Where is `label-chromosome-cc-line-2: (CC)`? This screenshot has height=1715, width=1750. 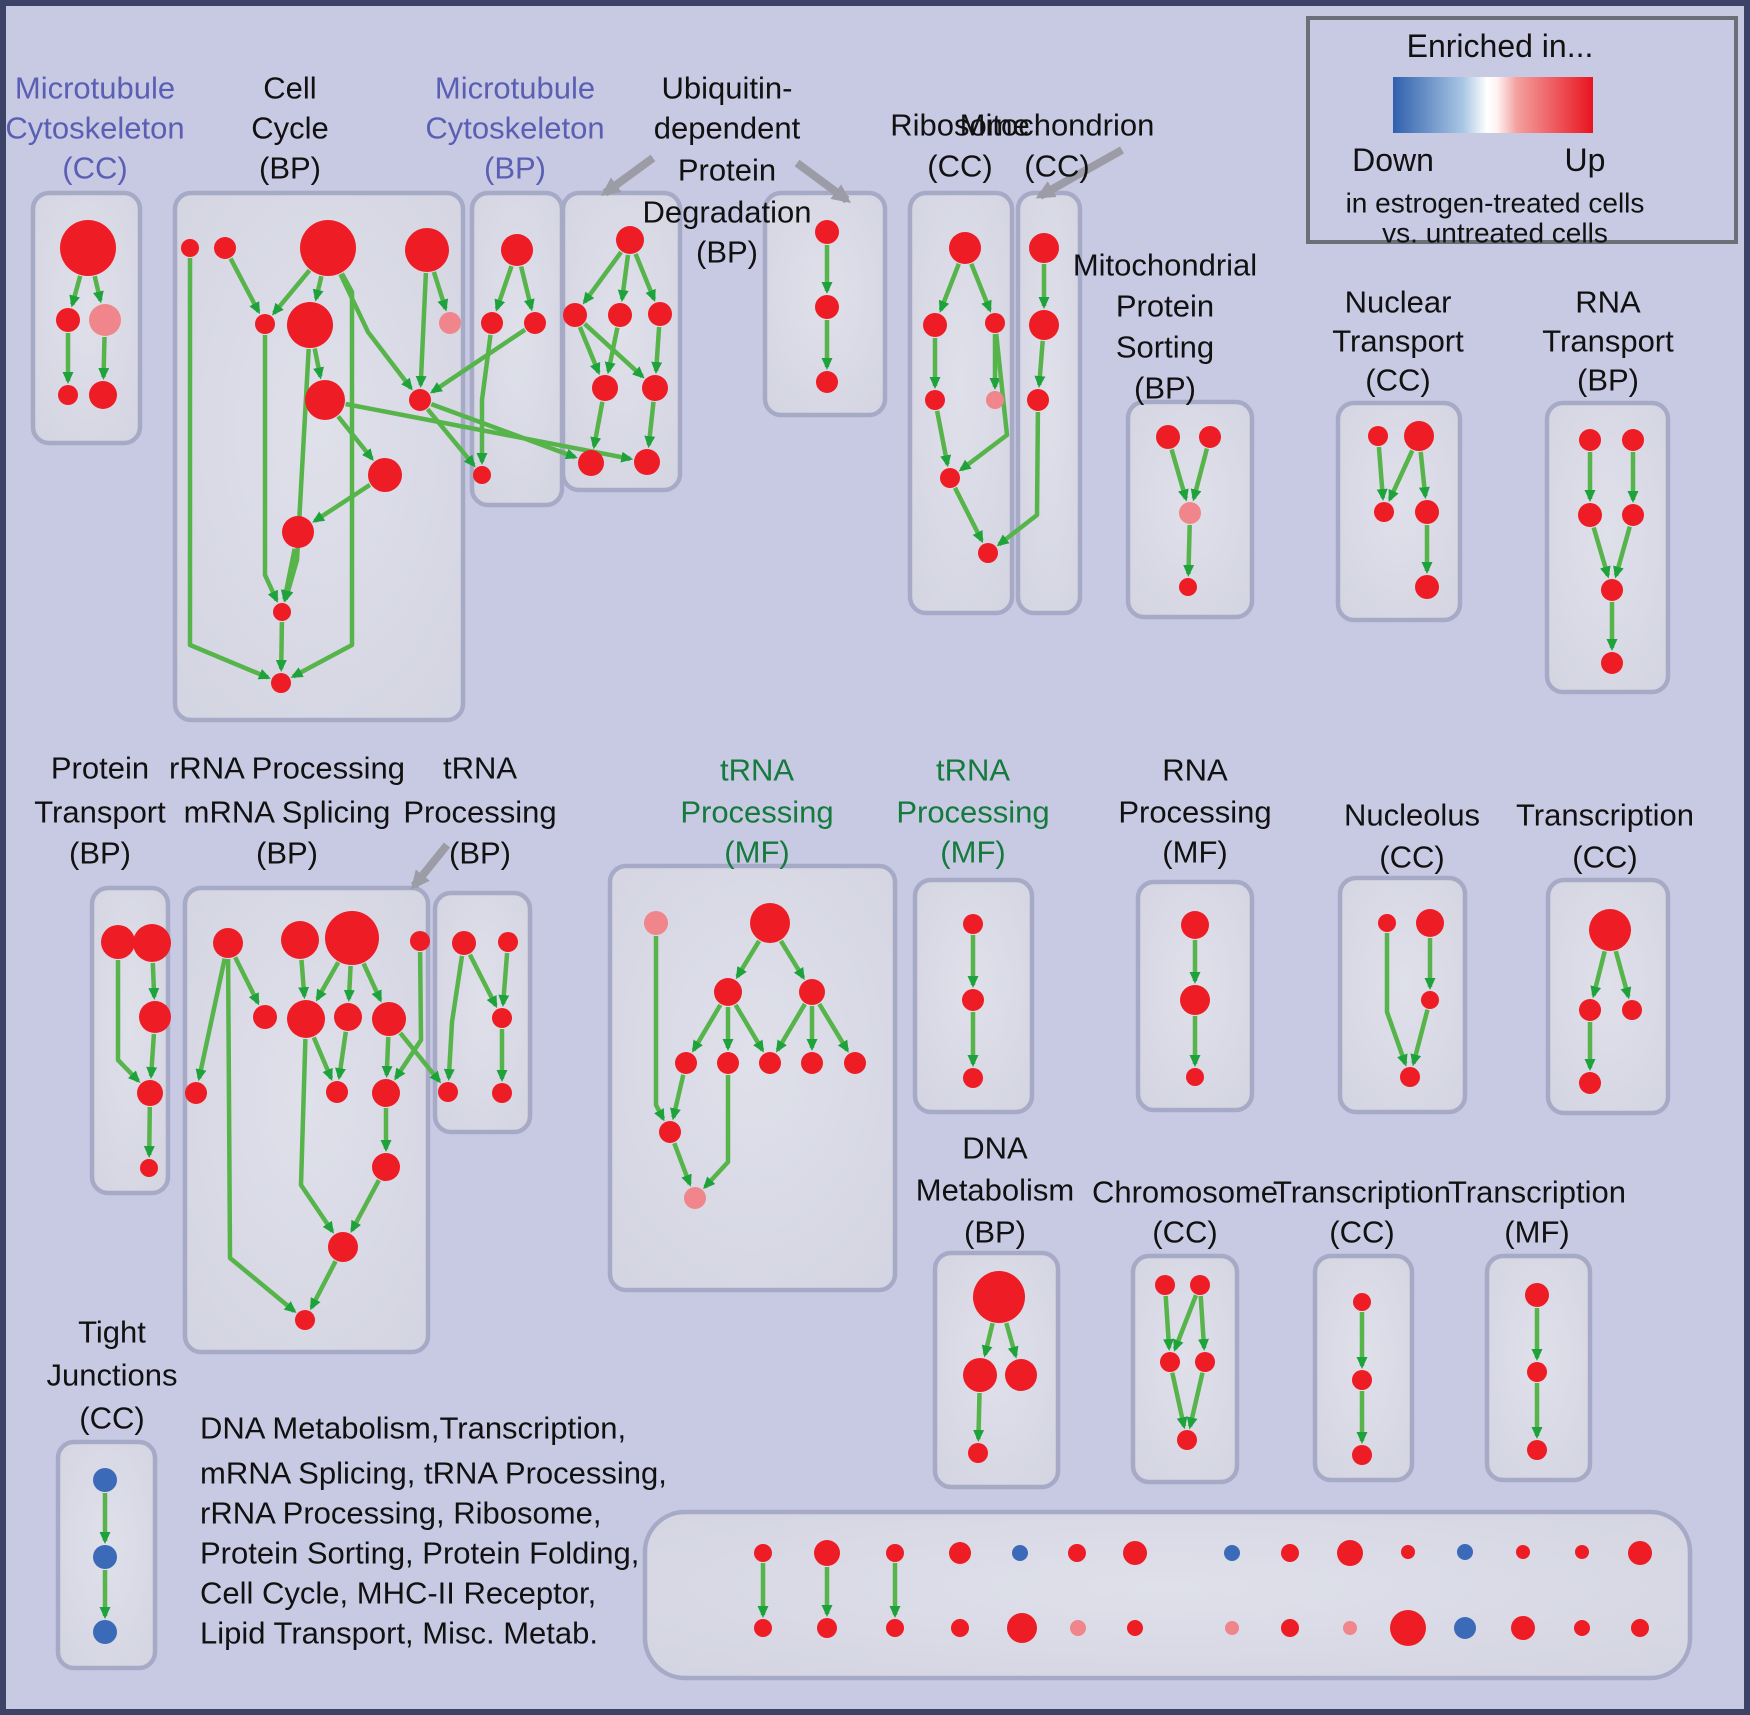
label-chromosome-cc-line-2: (CC) is located at coordinates (1184, 1232).